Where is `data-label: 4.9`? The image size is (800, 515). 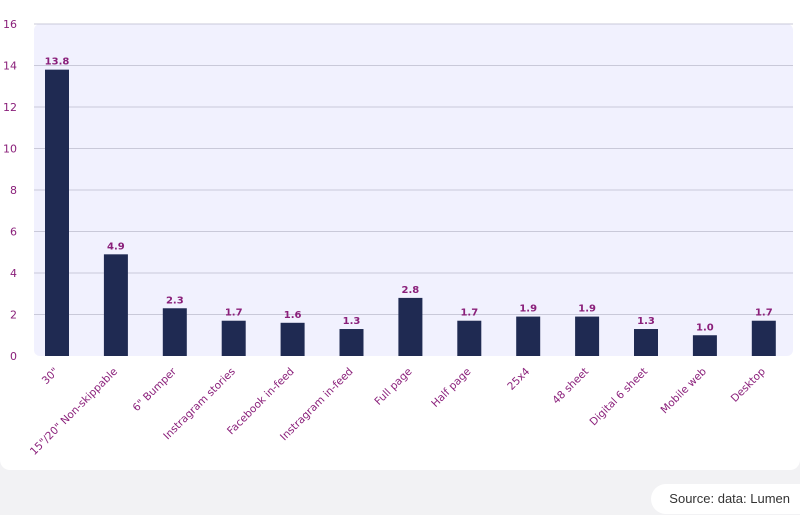 data-label: 4.9 is located at coordinates (116, 246).